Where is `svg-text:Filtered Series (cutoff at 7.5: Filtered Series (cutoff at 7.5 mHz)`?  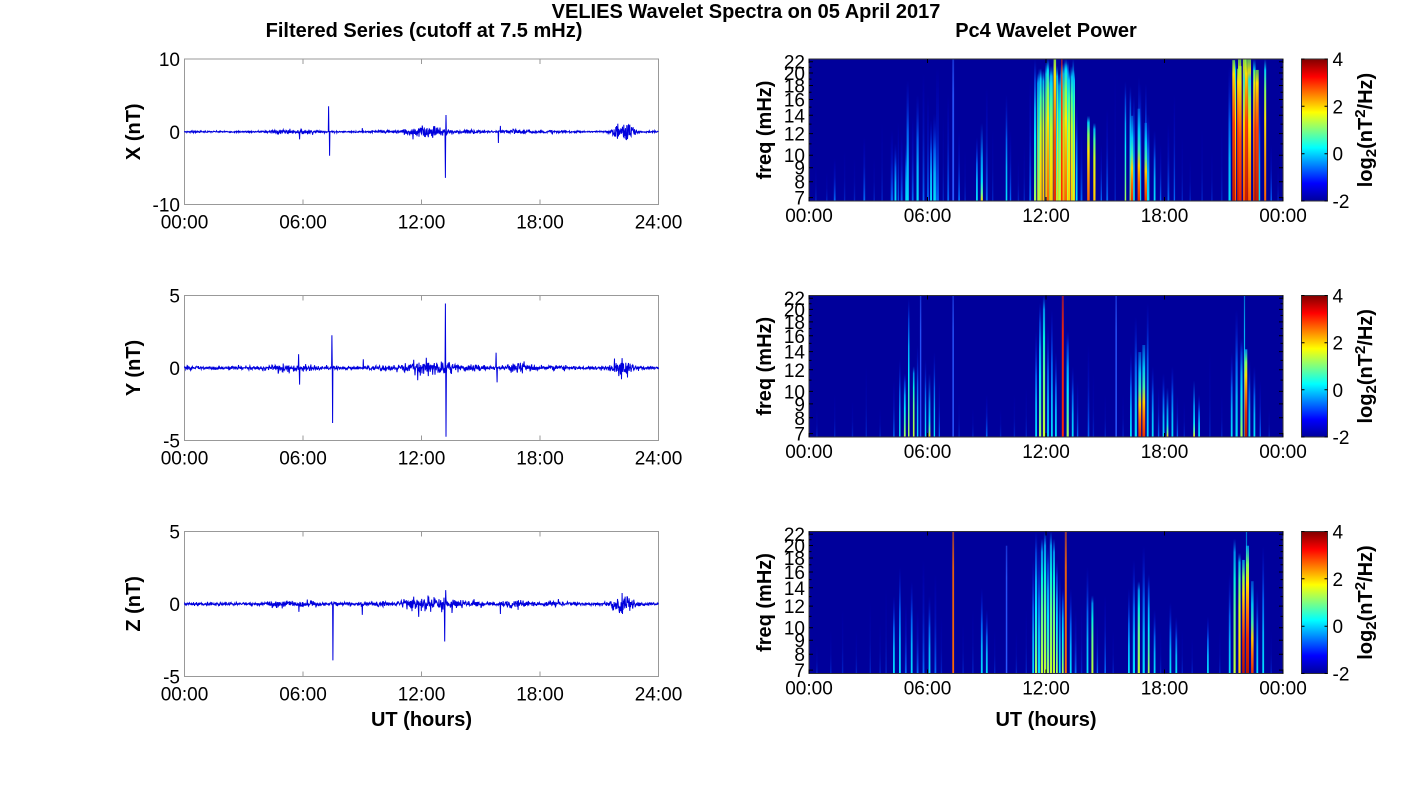
svg-text:Filtered Series (cutoff at 7.5: Filtered Series (cutoff at 7.5 mHz) is located at coordinates (424, 31).